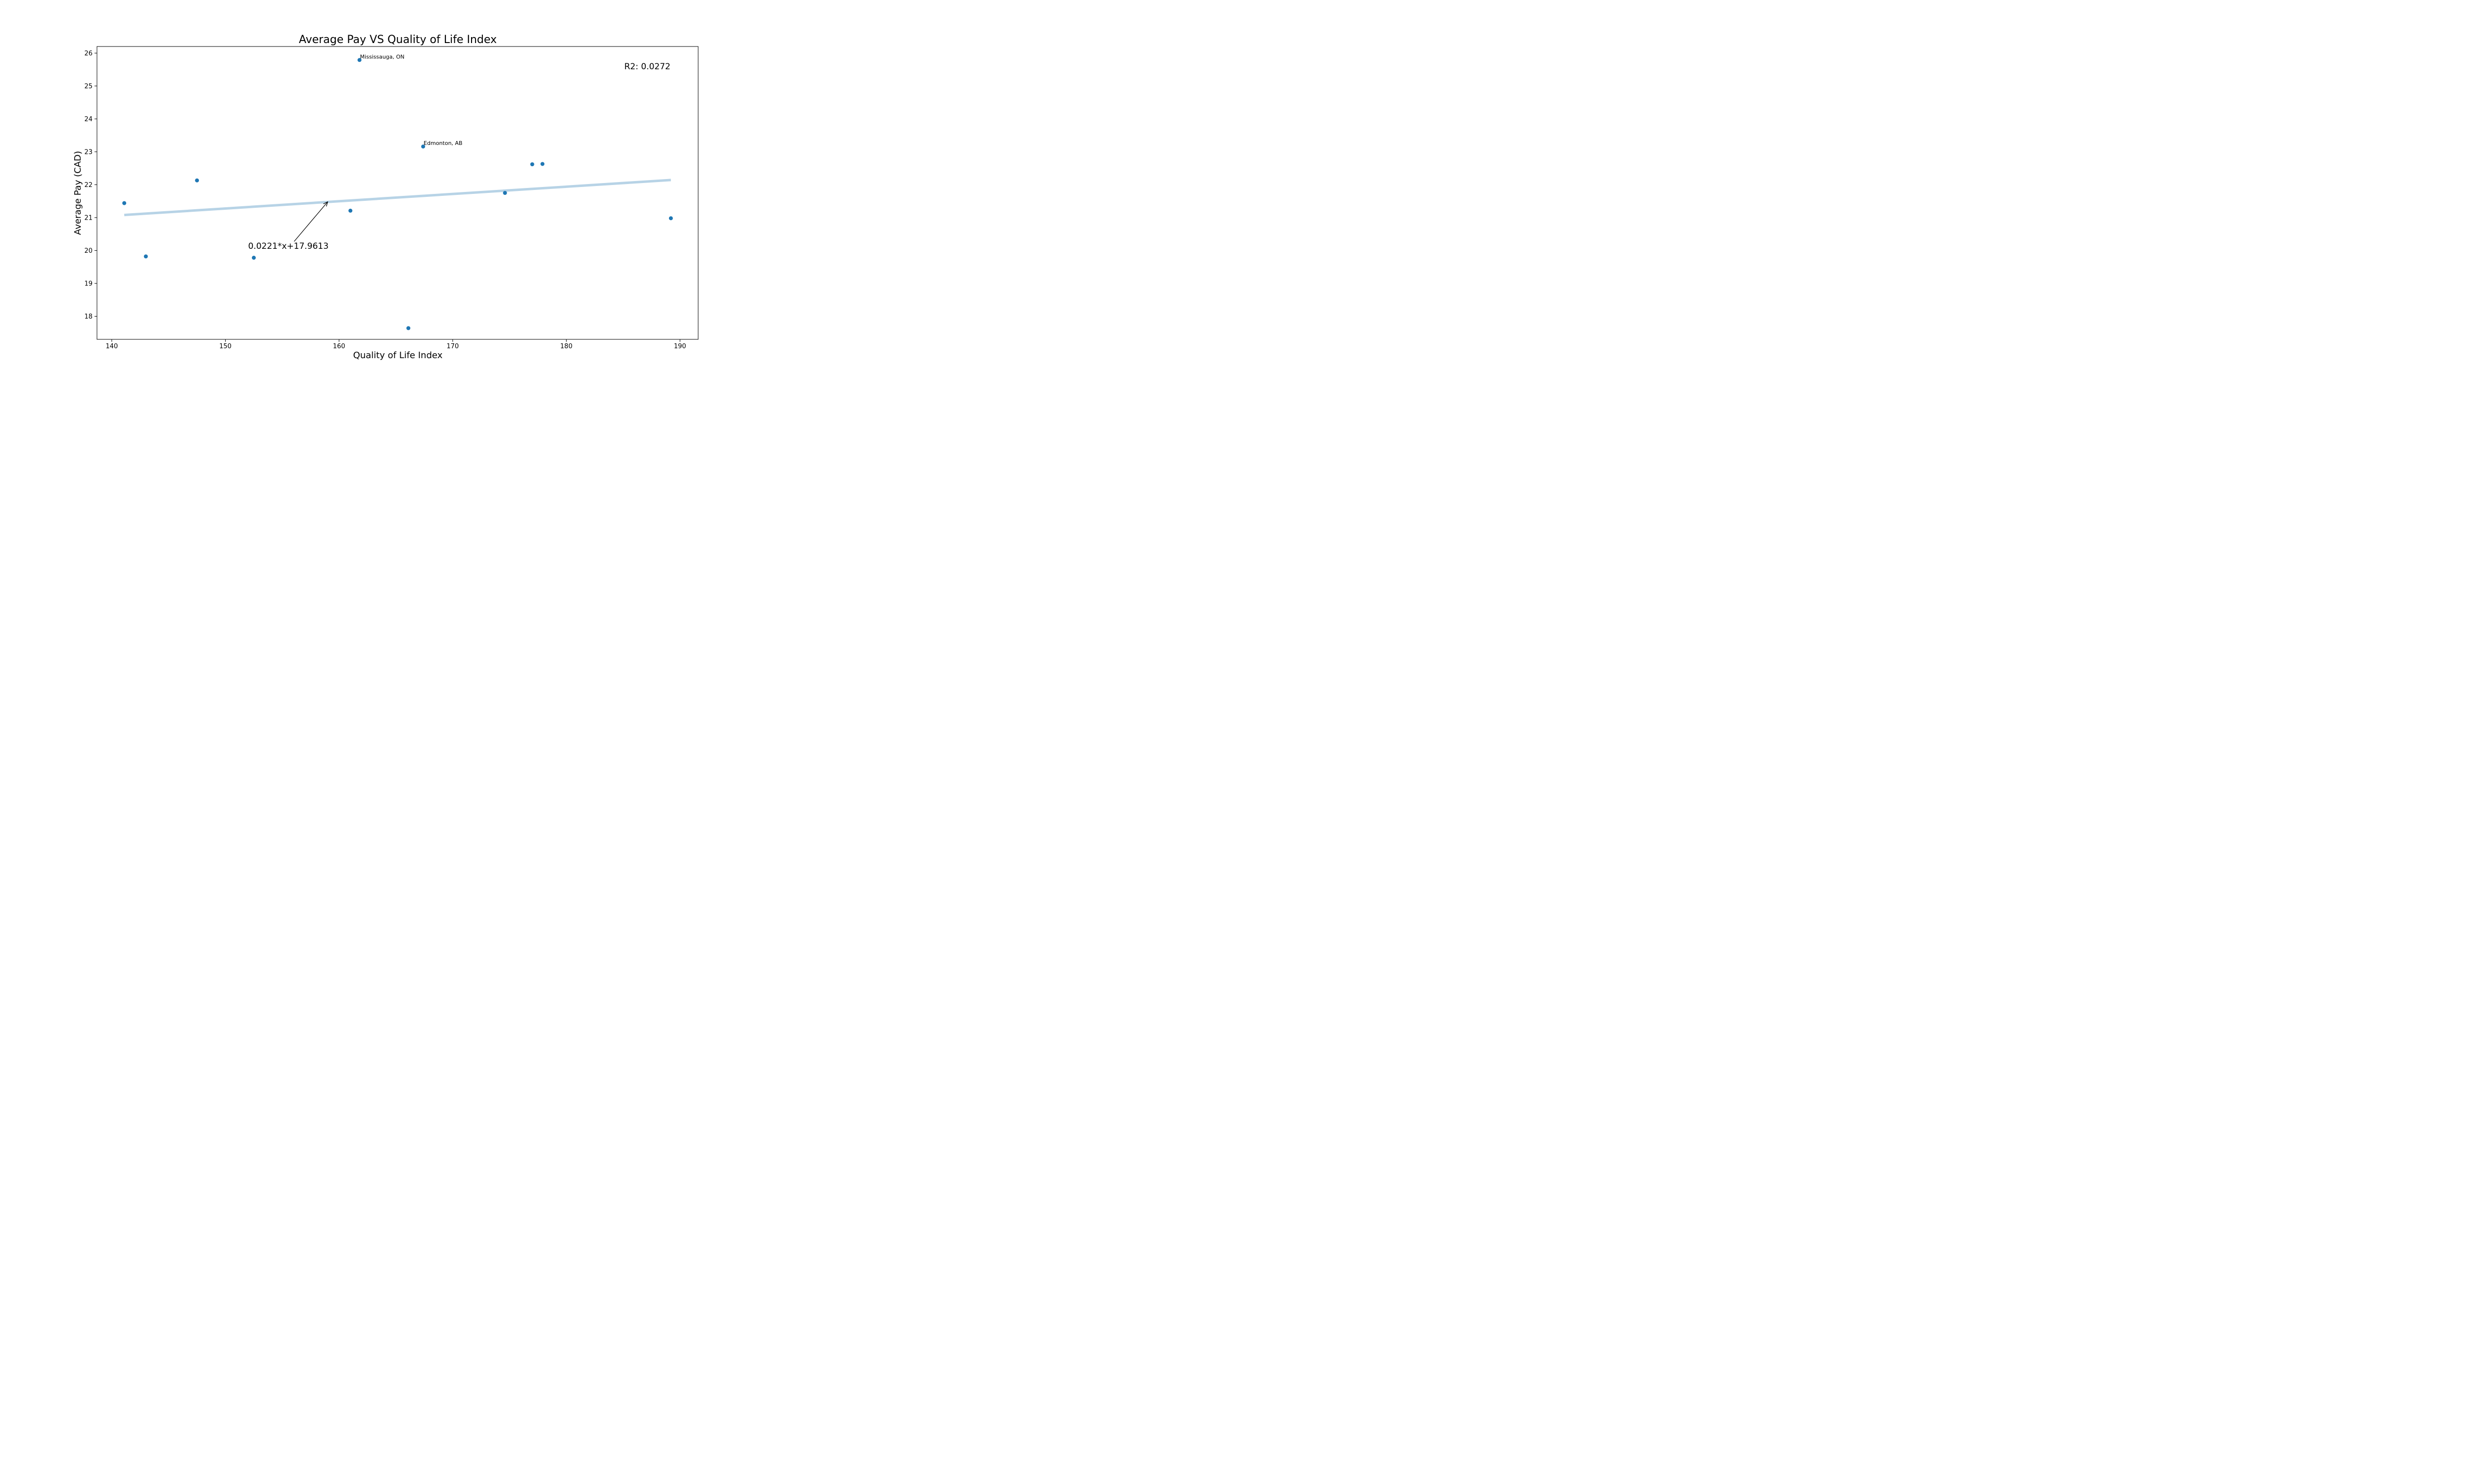 The width and height of the screenshot is (2474, 1484). What do you see at coordinates (339, 346) in the screenshot?
I see `x-tick-label: 160` at bounding box center [339, 346].